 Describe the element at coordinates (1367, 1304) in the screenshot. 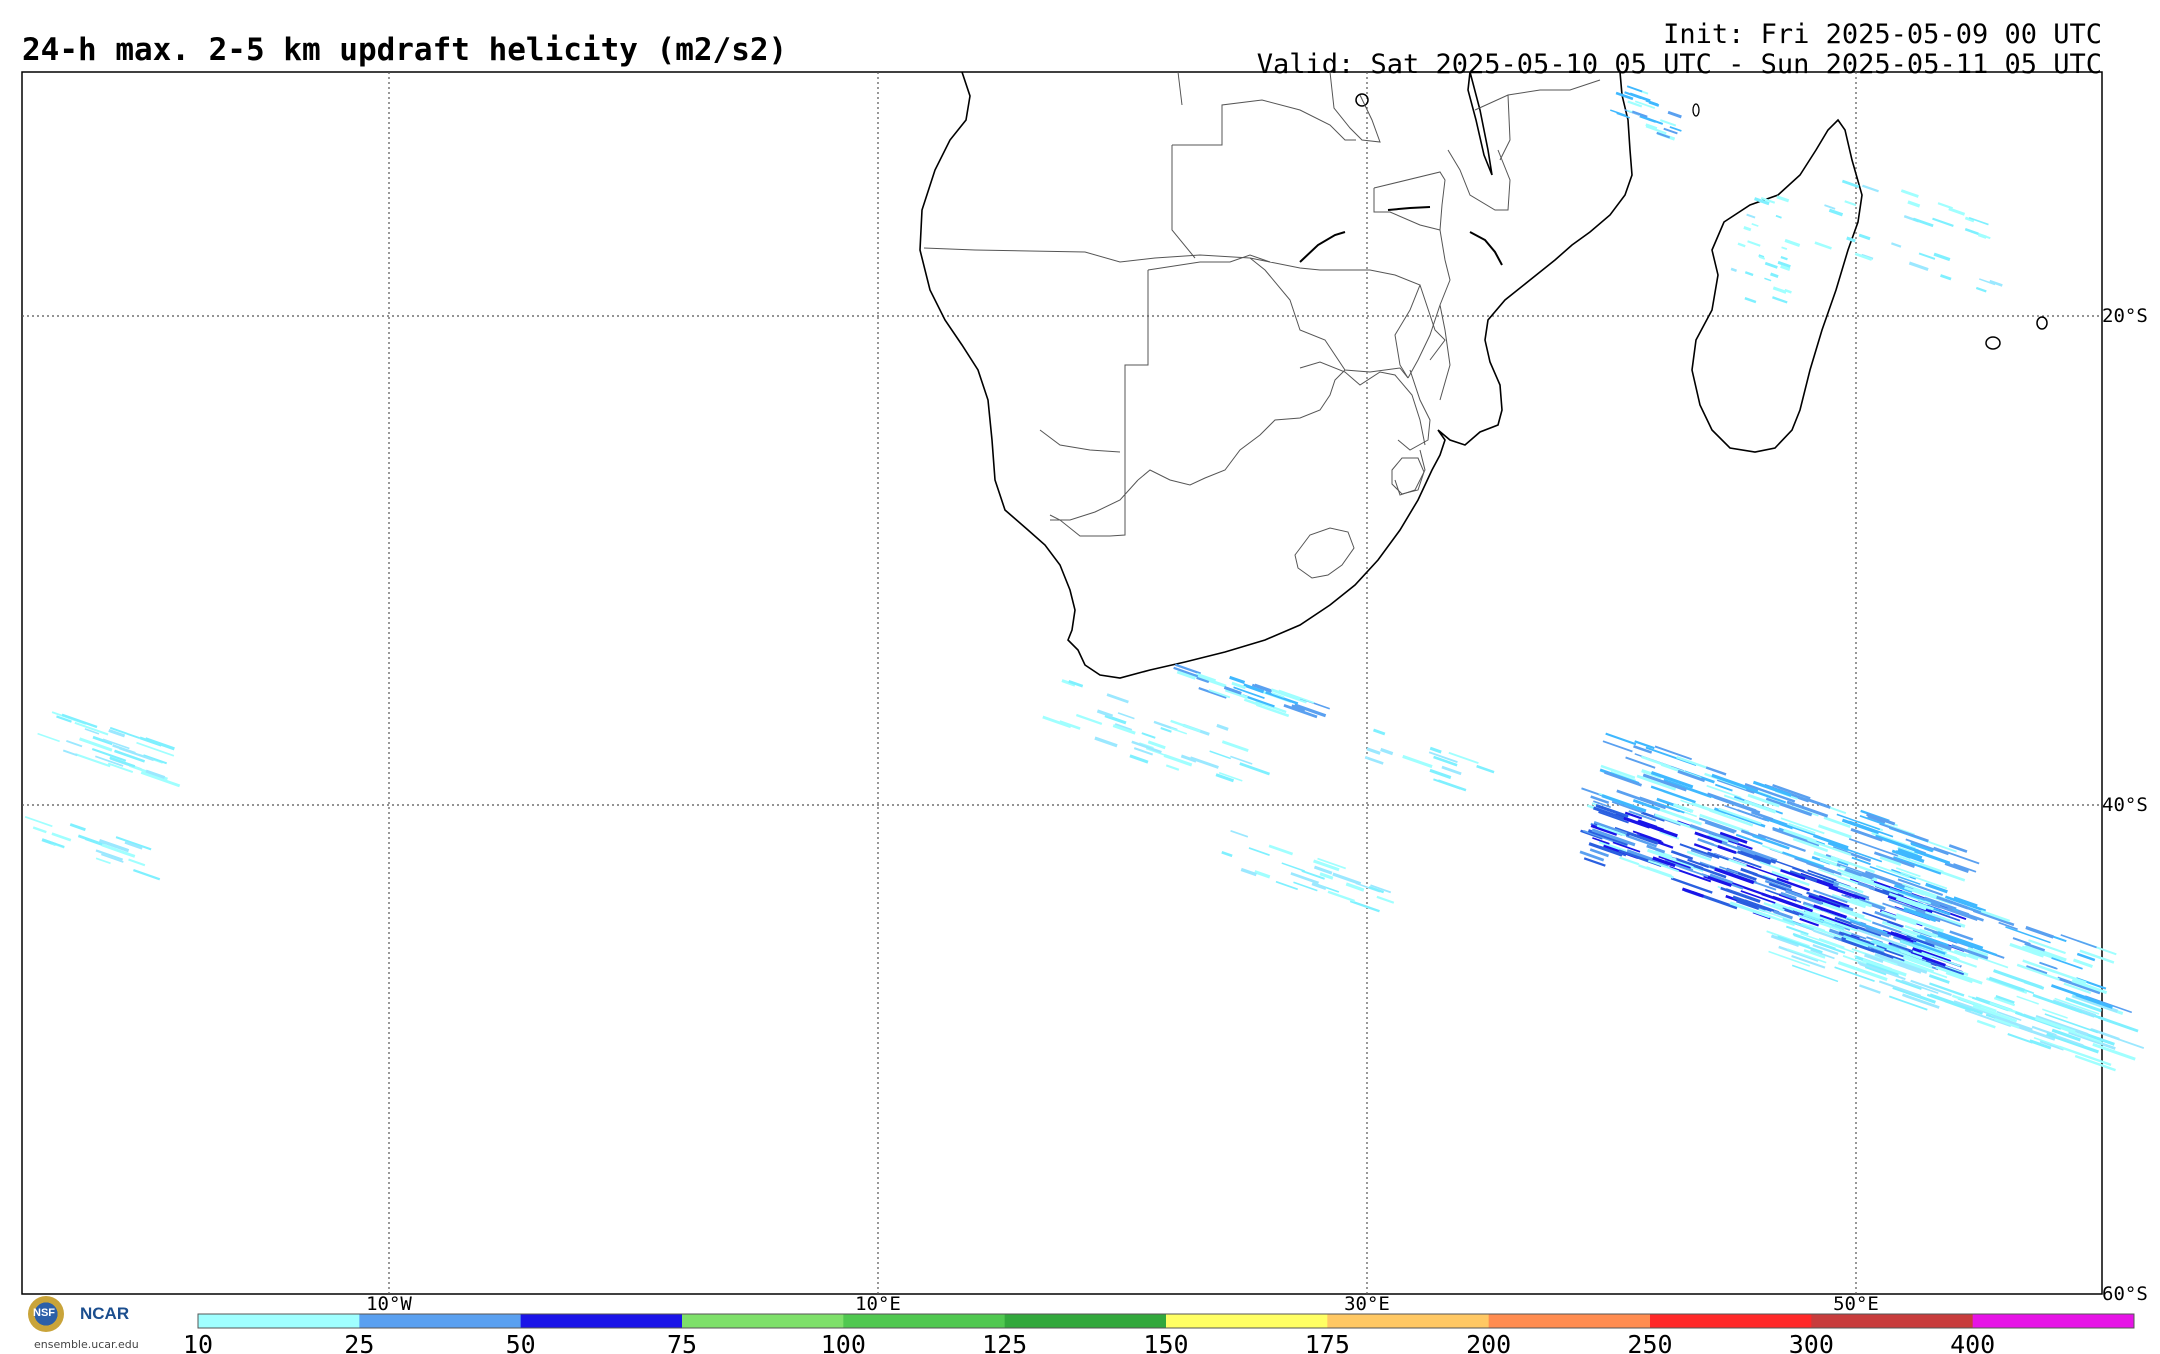

I see `lon-label-30e: 30°E` at that location.